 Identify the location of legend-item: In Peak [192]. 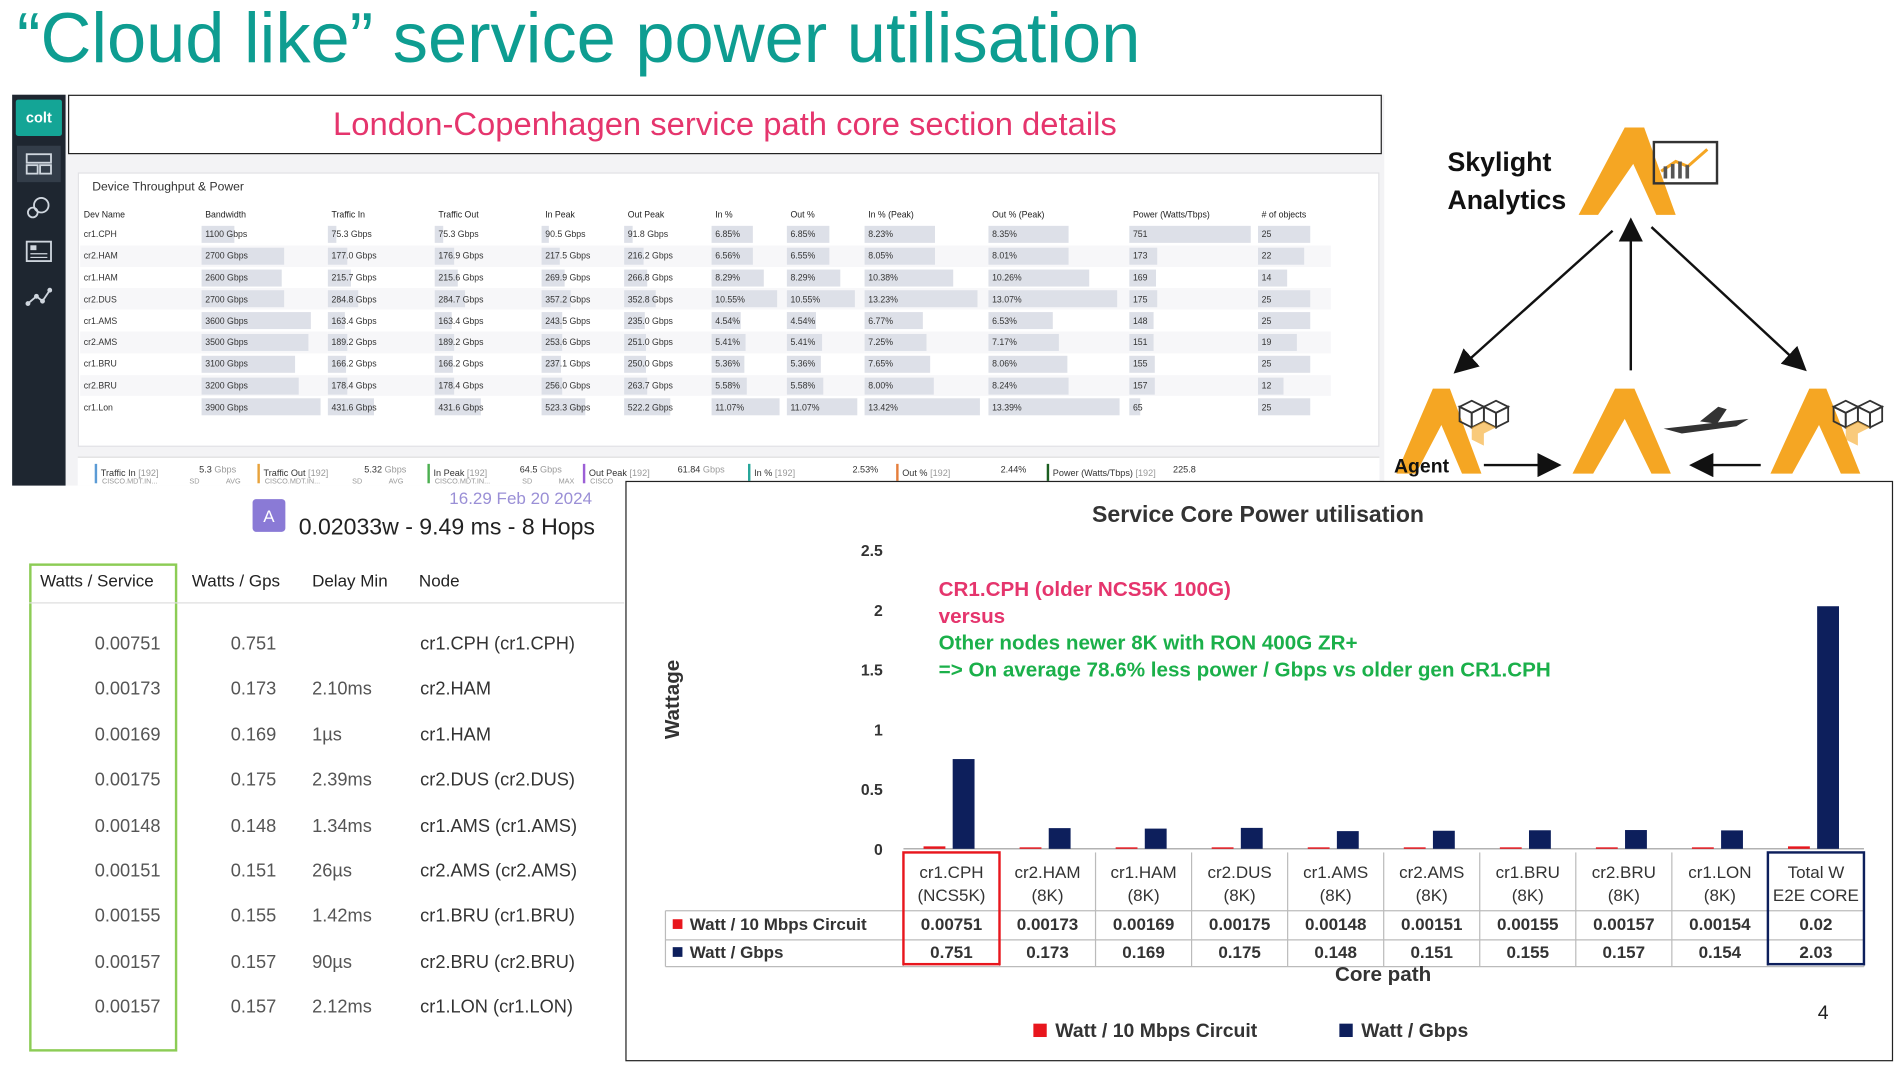
(457, 473).